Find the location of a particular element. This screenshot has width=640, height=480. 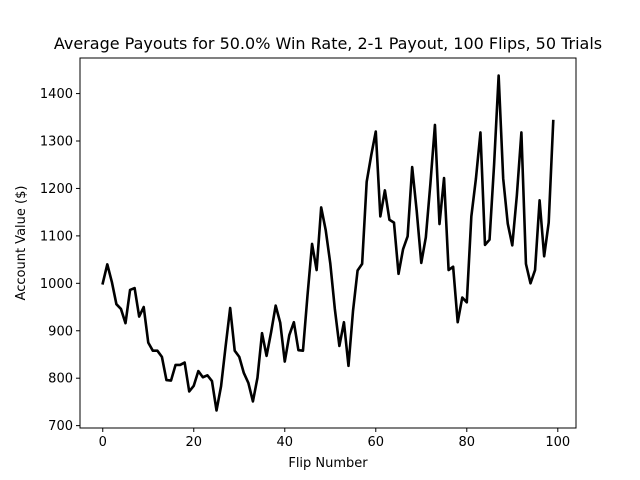

x-tick-label: 100 is located at coordinates (557, 442).